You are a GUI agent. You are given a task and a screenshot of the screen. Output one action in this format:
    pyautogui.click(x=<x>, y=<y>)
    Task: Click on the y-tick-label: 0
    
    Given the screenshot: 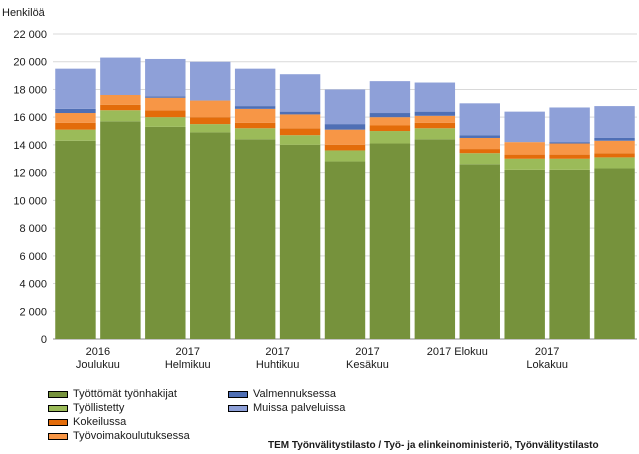 What is the action you would take?
    pyautogui.click(x=44, y=340)
    